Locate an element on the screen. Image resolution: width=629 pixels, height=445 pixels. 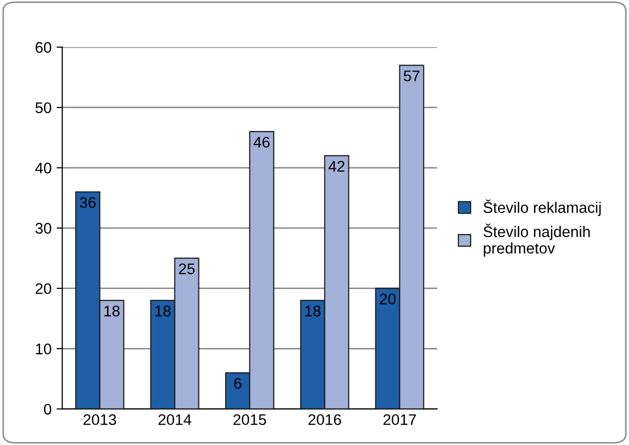
data-label: 25 is located at coordinates (187, 268).